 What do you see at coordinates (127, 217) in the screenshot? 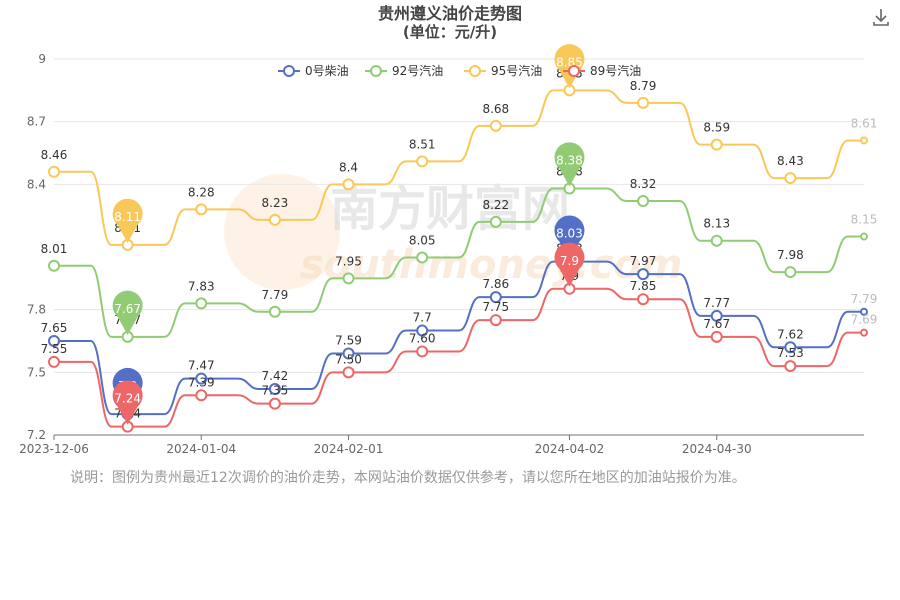
I see `pin-label: 8.11` at bounding box center [127, 217].